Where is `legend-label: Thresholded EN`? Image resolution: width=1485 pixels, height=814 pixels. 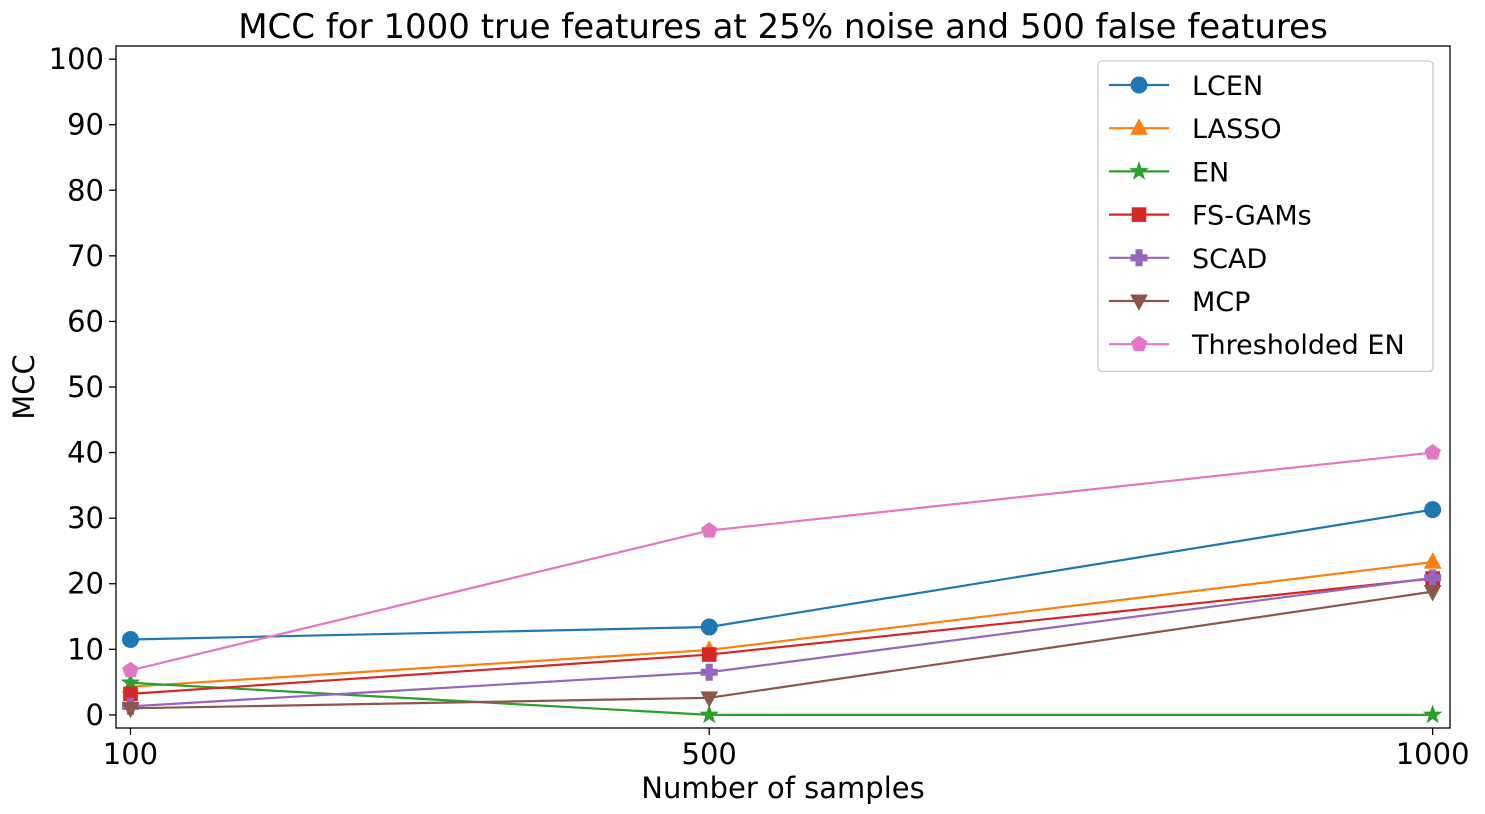 legend-label: Thresholded EN is located at coordinates (1298, 345).